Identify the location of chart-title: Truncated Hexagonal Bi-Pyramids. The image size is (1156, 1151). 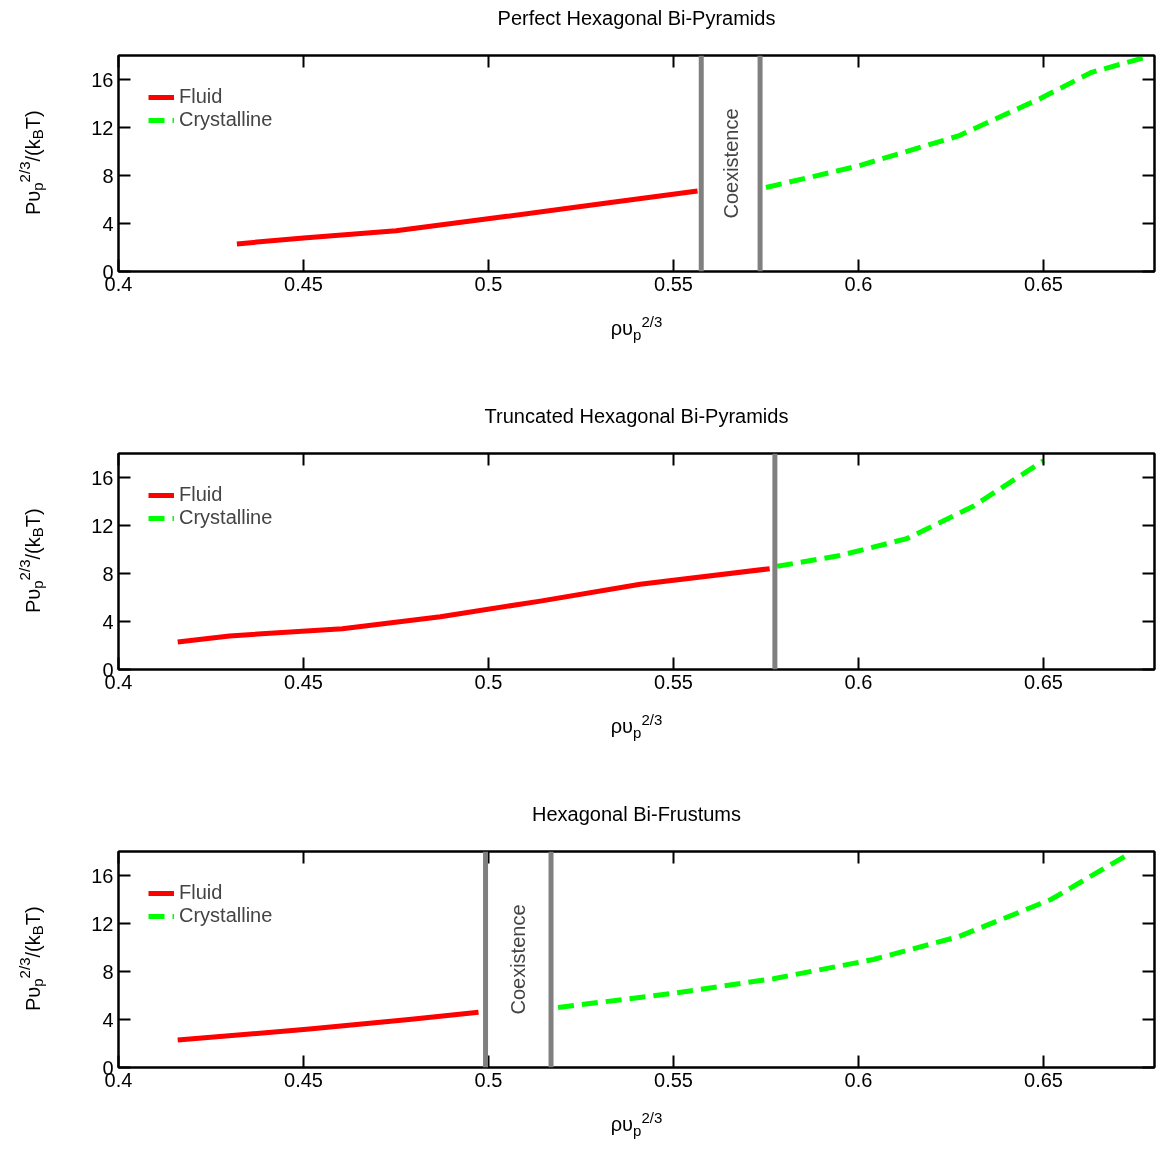
(636, 416).